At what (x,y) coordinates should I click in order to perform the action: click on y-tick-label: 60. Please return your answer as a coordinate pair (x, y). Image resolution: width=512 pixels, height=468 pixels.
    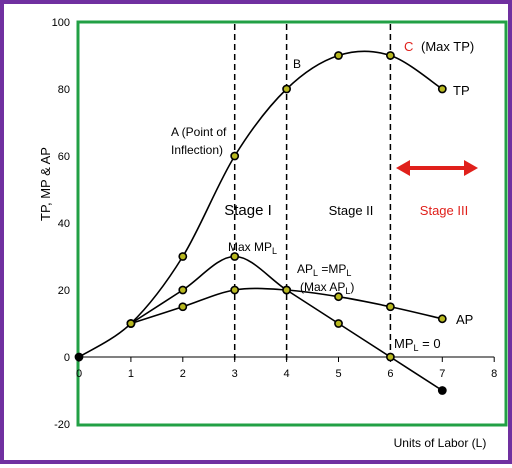
    Looking at the image, I should click on (64, 157).